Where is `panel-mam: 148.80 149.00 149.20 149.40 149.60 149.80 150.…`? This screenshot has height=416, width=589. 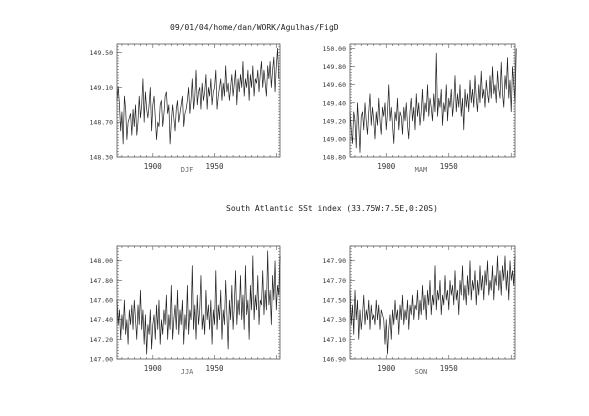 panel-mam: 148.80 149.00 149.20 149.40 149.60 149.80 150.… is located at coordinates (420, 108).